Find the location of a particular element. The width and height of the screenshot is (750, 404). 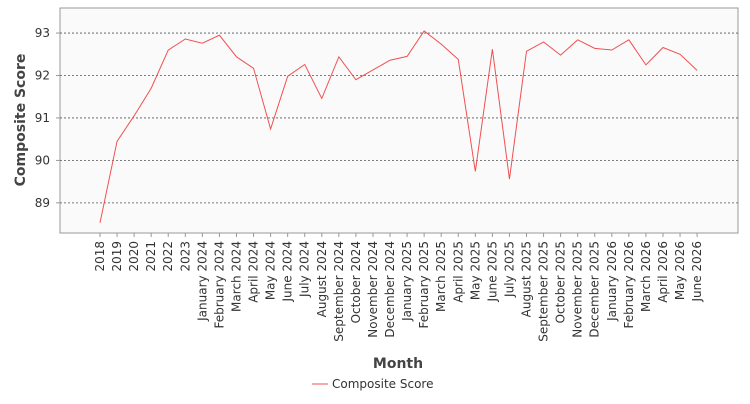

x-tick-label: November 2024 is located at coordinates (373, 289).